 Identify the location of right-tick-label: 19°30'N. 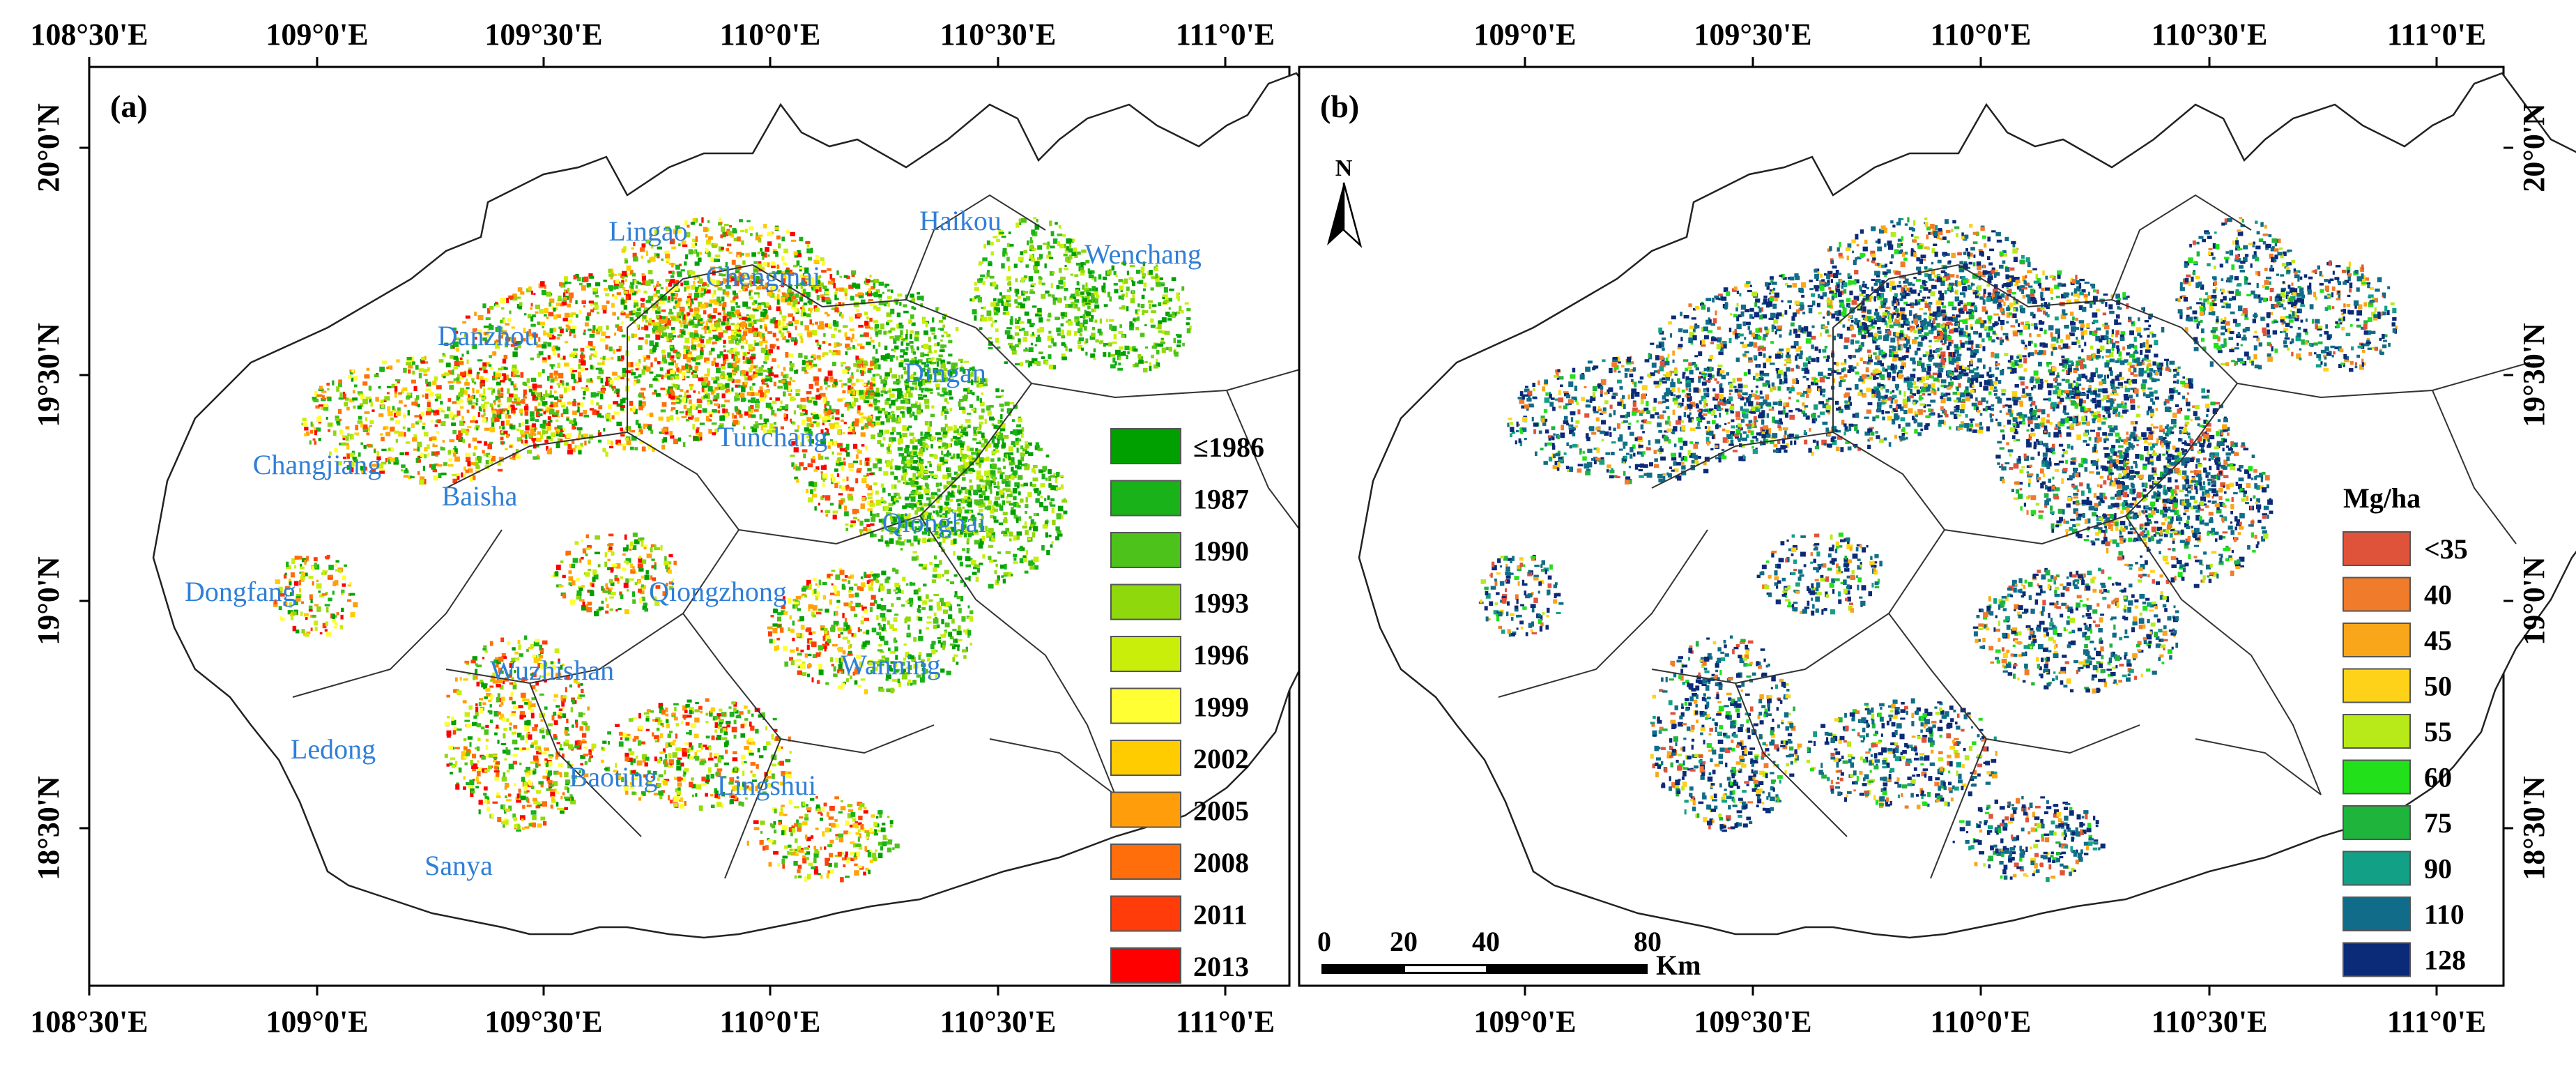
(2534, 375).